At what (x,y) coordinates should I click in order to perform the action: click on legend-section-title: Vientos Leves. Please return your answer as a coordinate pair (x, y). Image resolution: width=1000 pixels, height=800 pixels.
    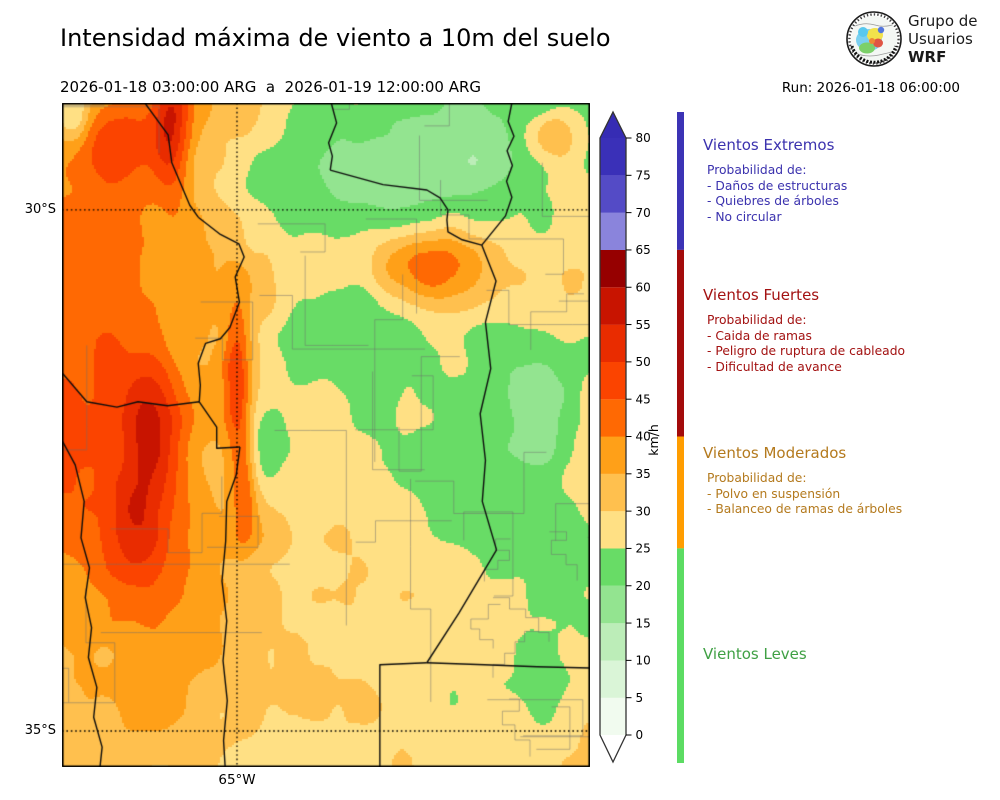
    Looking at the image, I should click on (755, 654).